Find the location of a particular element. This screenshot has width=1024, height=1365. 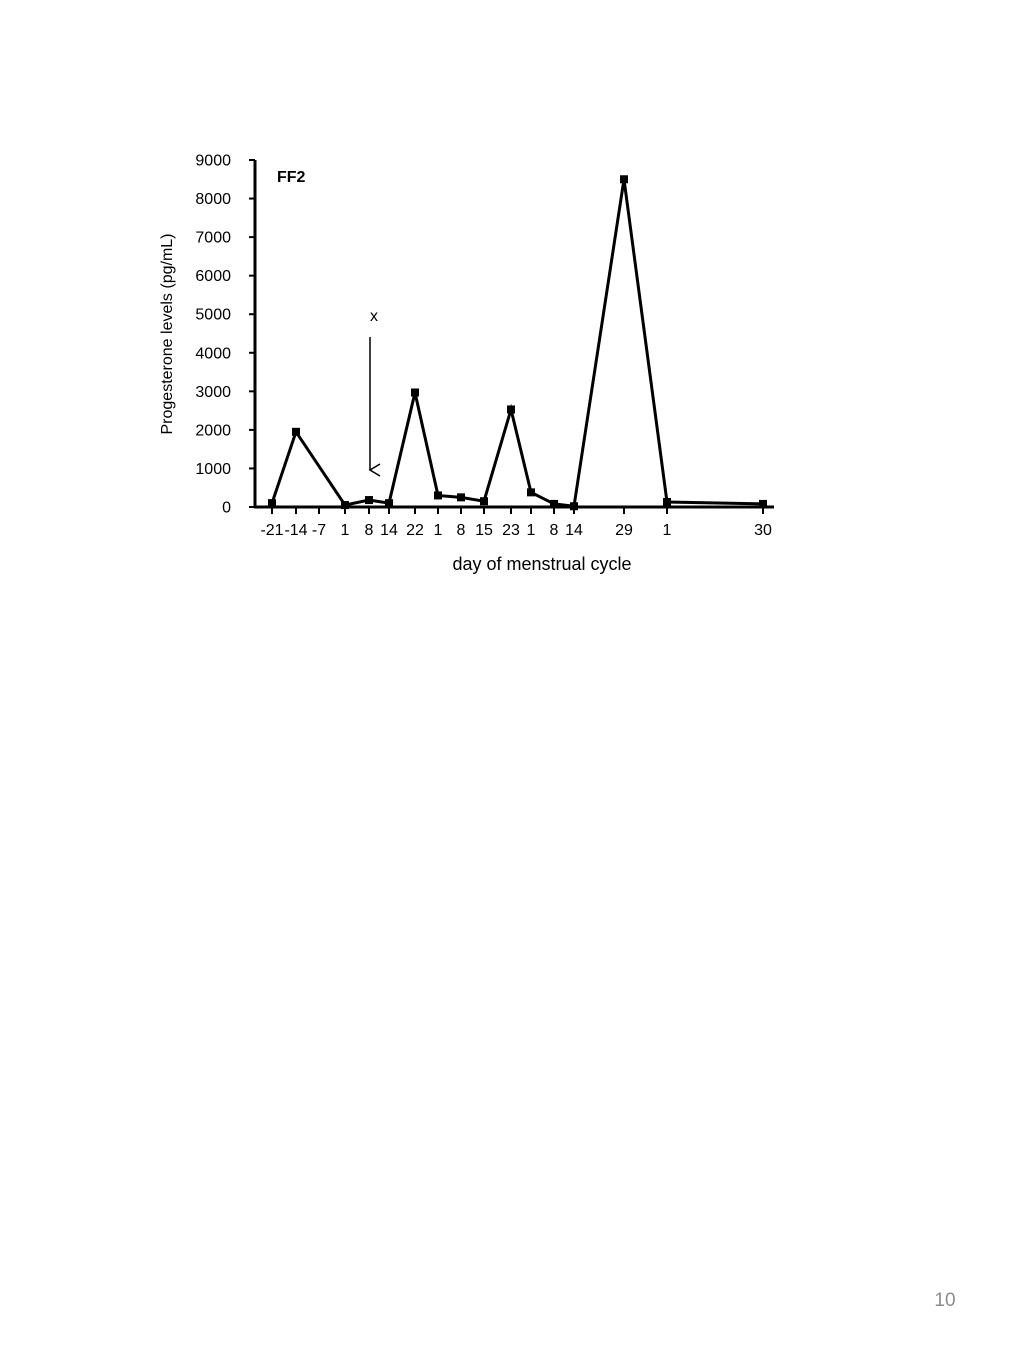

y-tick-label: 1000 is located at coordinates (213, 469).